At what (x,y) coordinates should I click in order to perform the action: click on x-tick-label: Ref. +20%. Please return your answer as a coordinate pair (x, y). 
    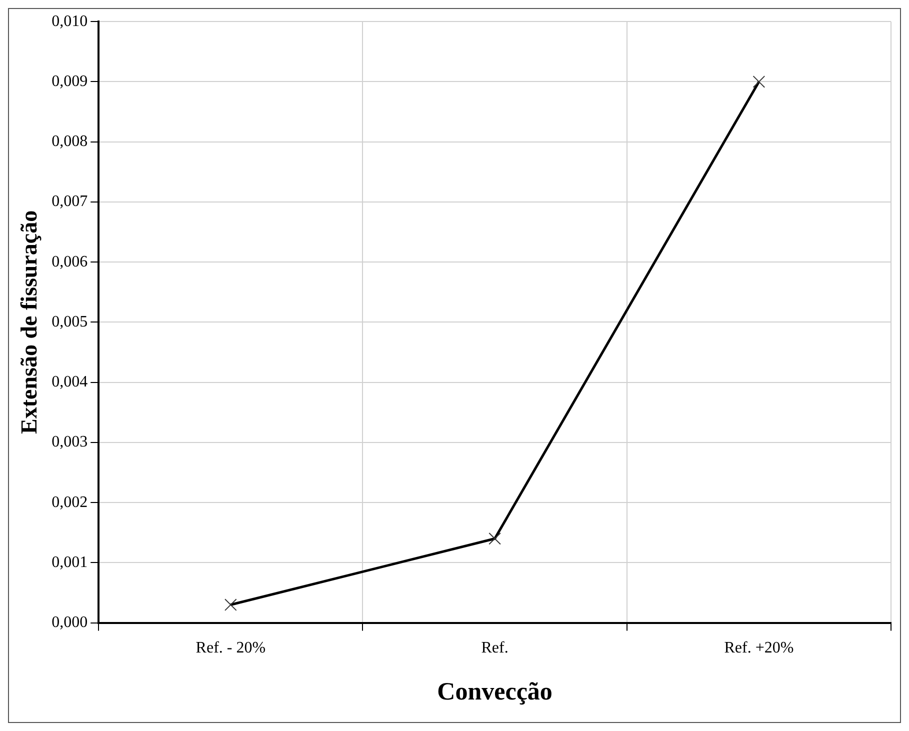
    Looking at the image, I should click on (759, 648).